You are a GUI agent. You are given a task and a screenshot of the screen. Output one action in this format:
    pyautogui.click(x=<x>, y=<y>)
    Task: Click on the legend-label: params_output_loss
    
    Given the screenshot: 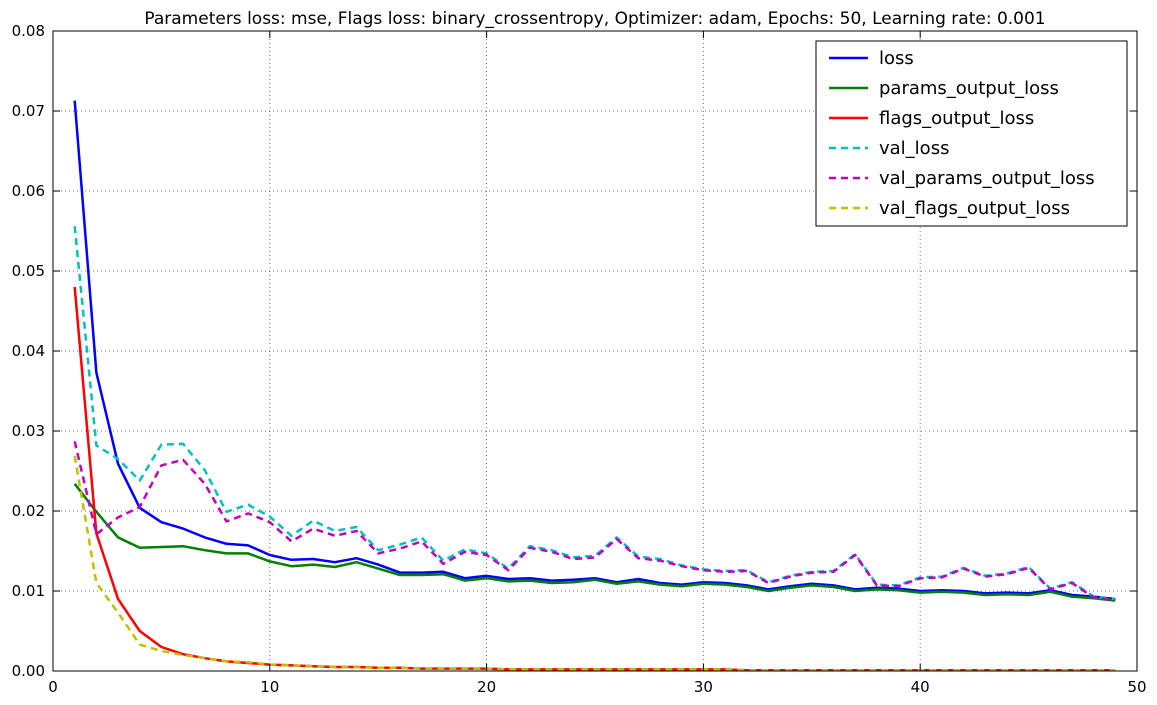 What is the action you would take?
    pyautogui.click(x=969, y=88)
    